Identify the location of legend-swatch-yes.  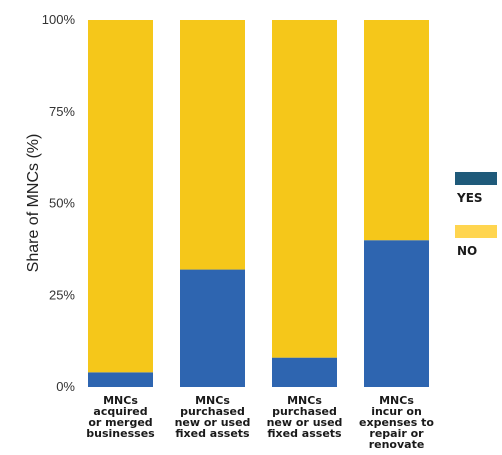
(476, 178).